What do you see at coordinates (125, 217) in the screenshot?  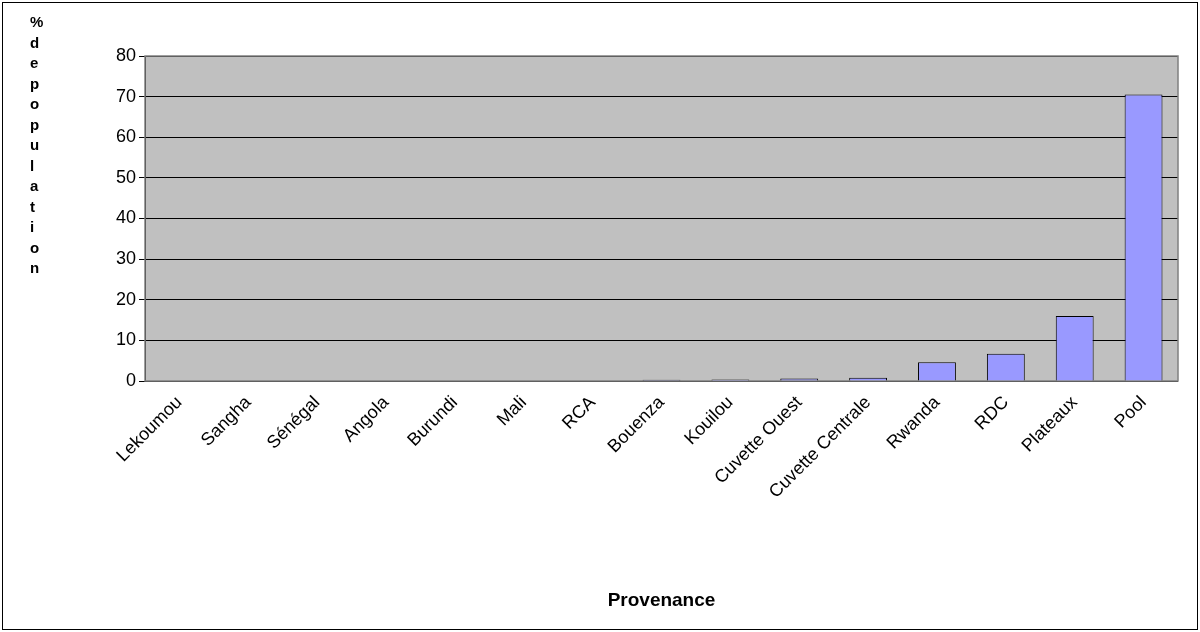 I see `y-tick-label: 40` at bounding box center [125, 217].